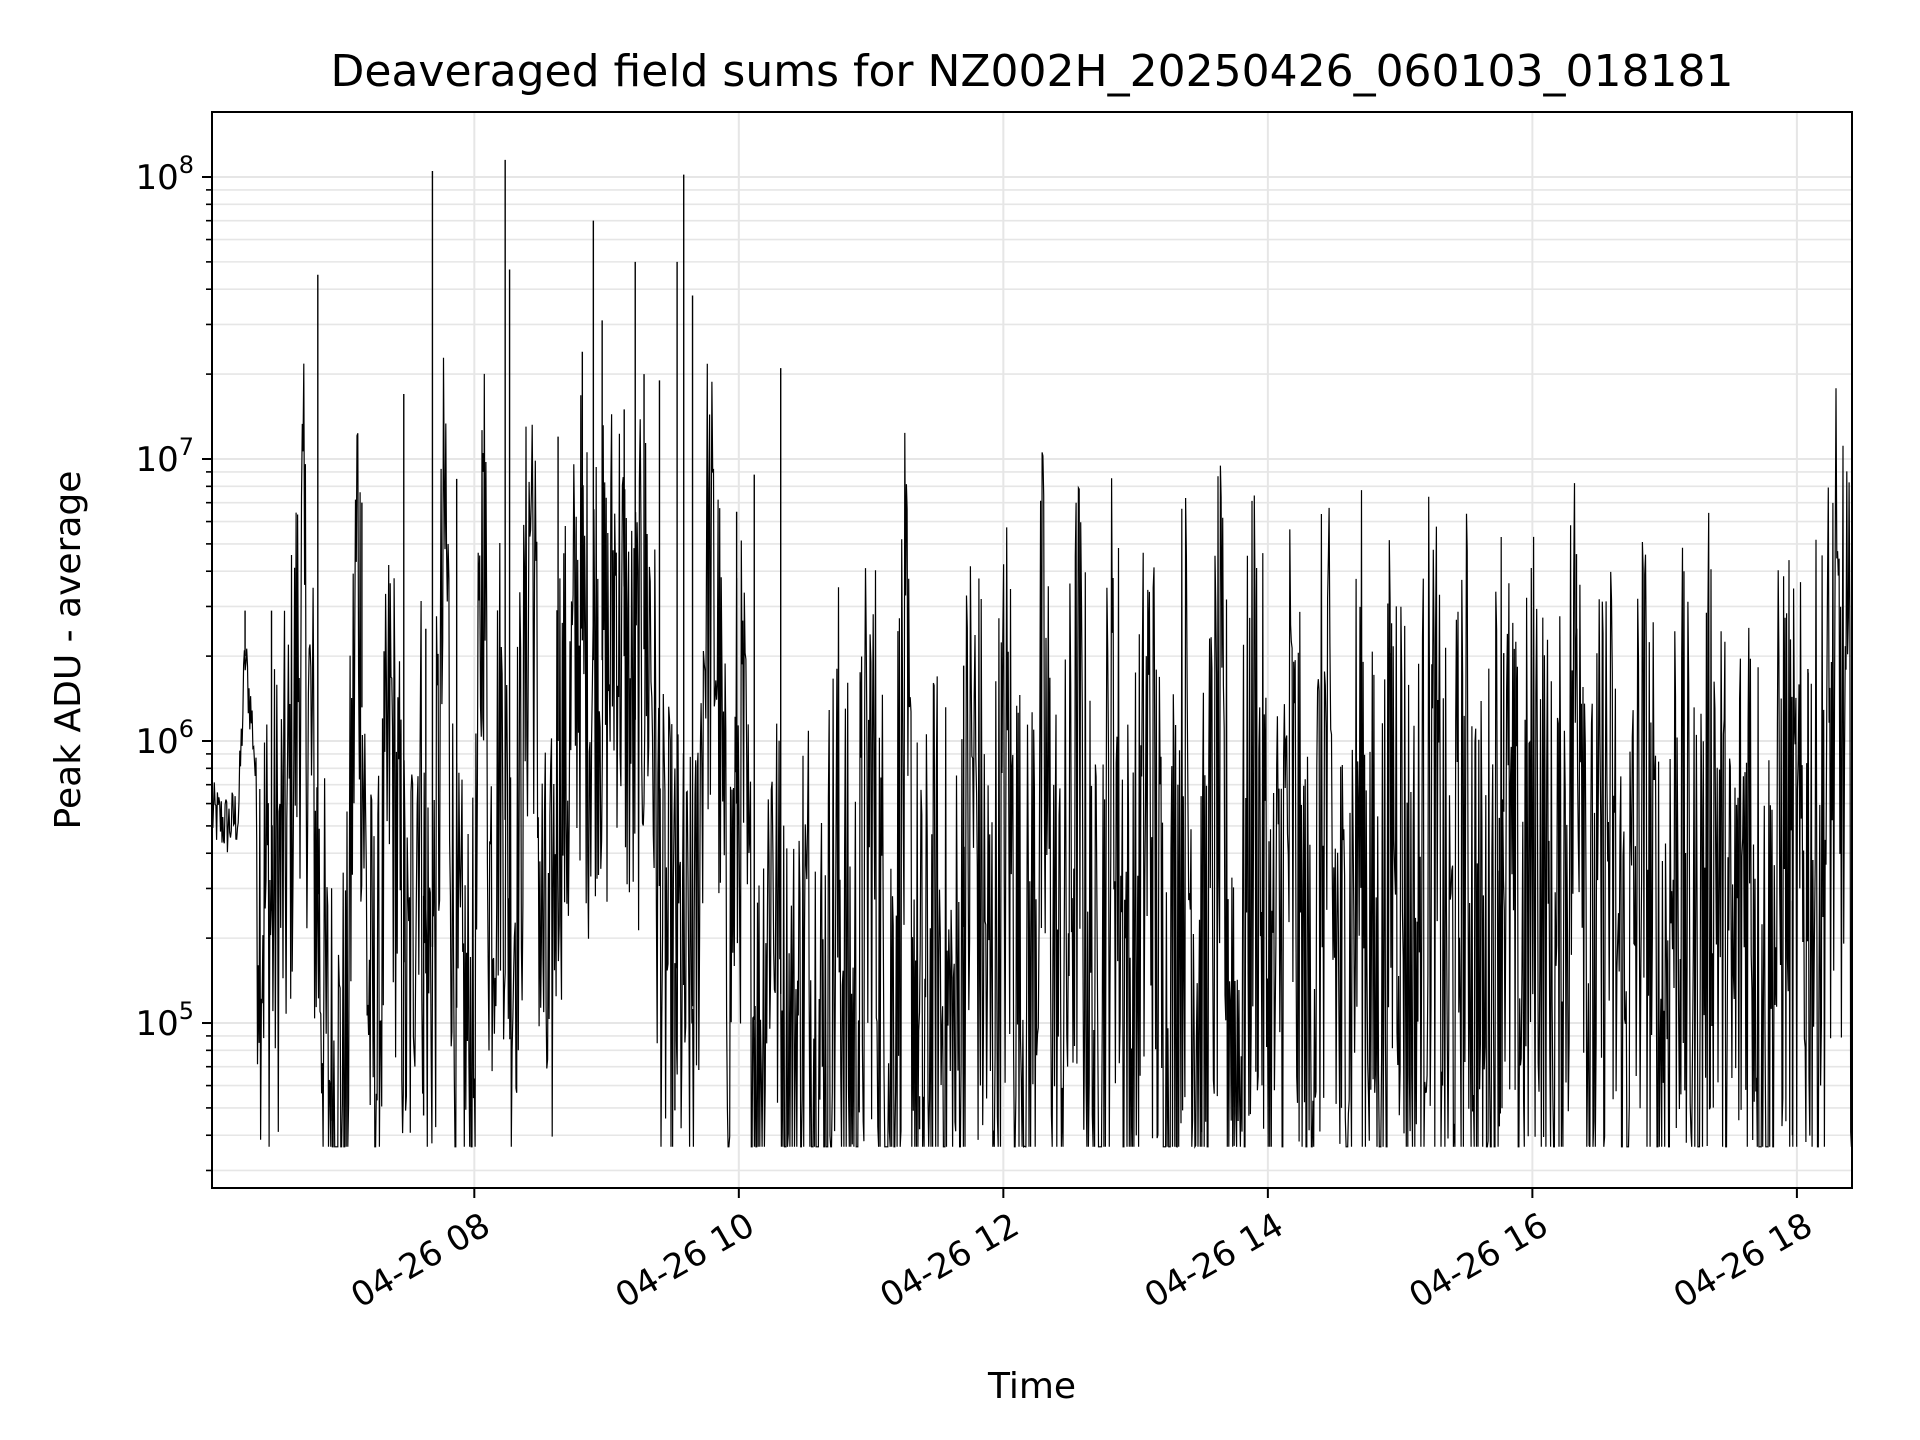 This screenshot has width=1920, height=1440. Describe the element at coordinates (164, 1020) in the screenshot. I see `y-tick-label: 10⁵` at that location.